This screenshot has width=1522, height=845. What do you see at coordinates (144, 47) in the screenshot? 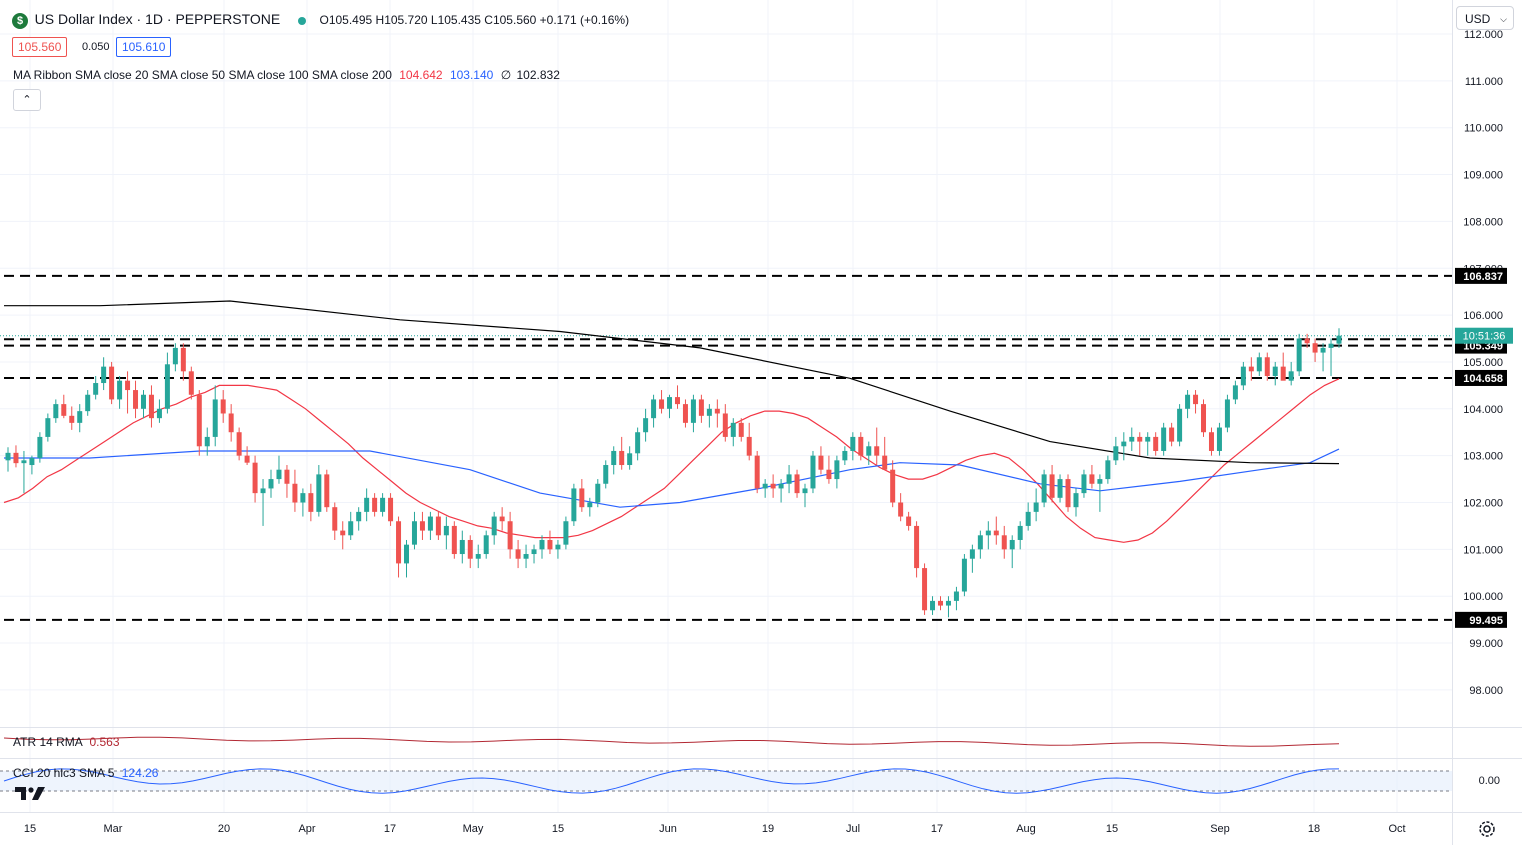
I see `ask-price-badge: 105.610` at bounding box center [144, 47].